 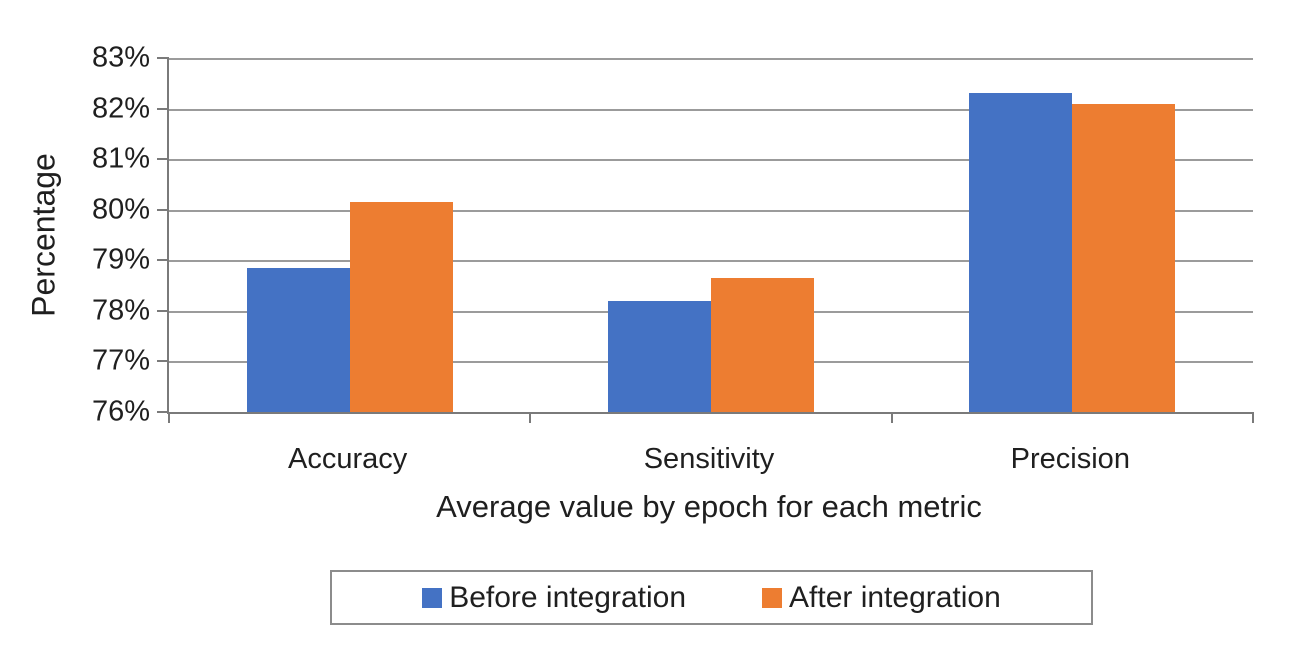 I want to click on legend-entry-after-integration: After integration, so click(x=881, y=598).